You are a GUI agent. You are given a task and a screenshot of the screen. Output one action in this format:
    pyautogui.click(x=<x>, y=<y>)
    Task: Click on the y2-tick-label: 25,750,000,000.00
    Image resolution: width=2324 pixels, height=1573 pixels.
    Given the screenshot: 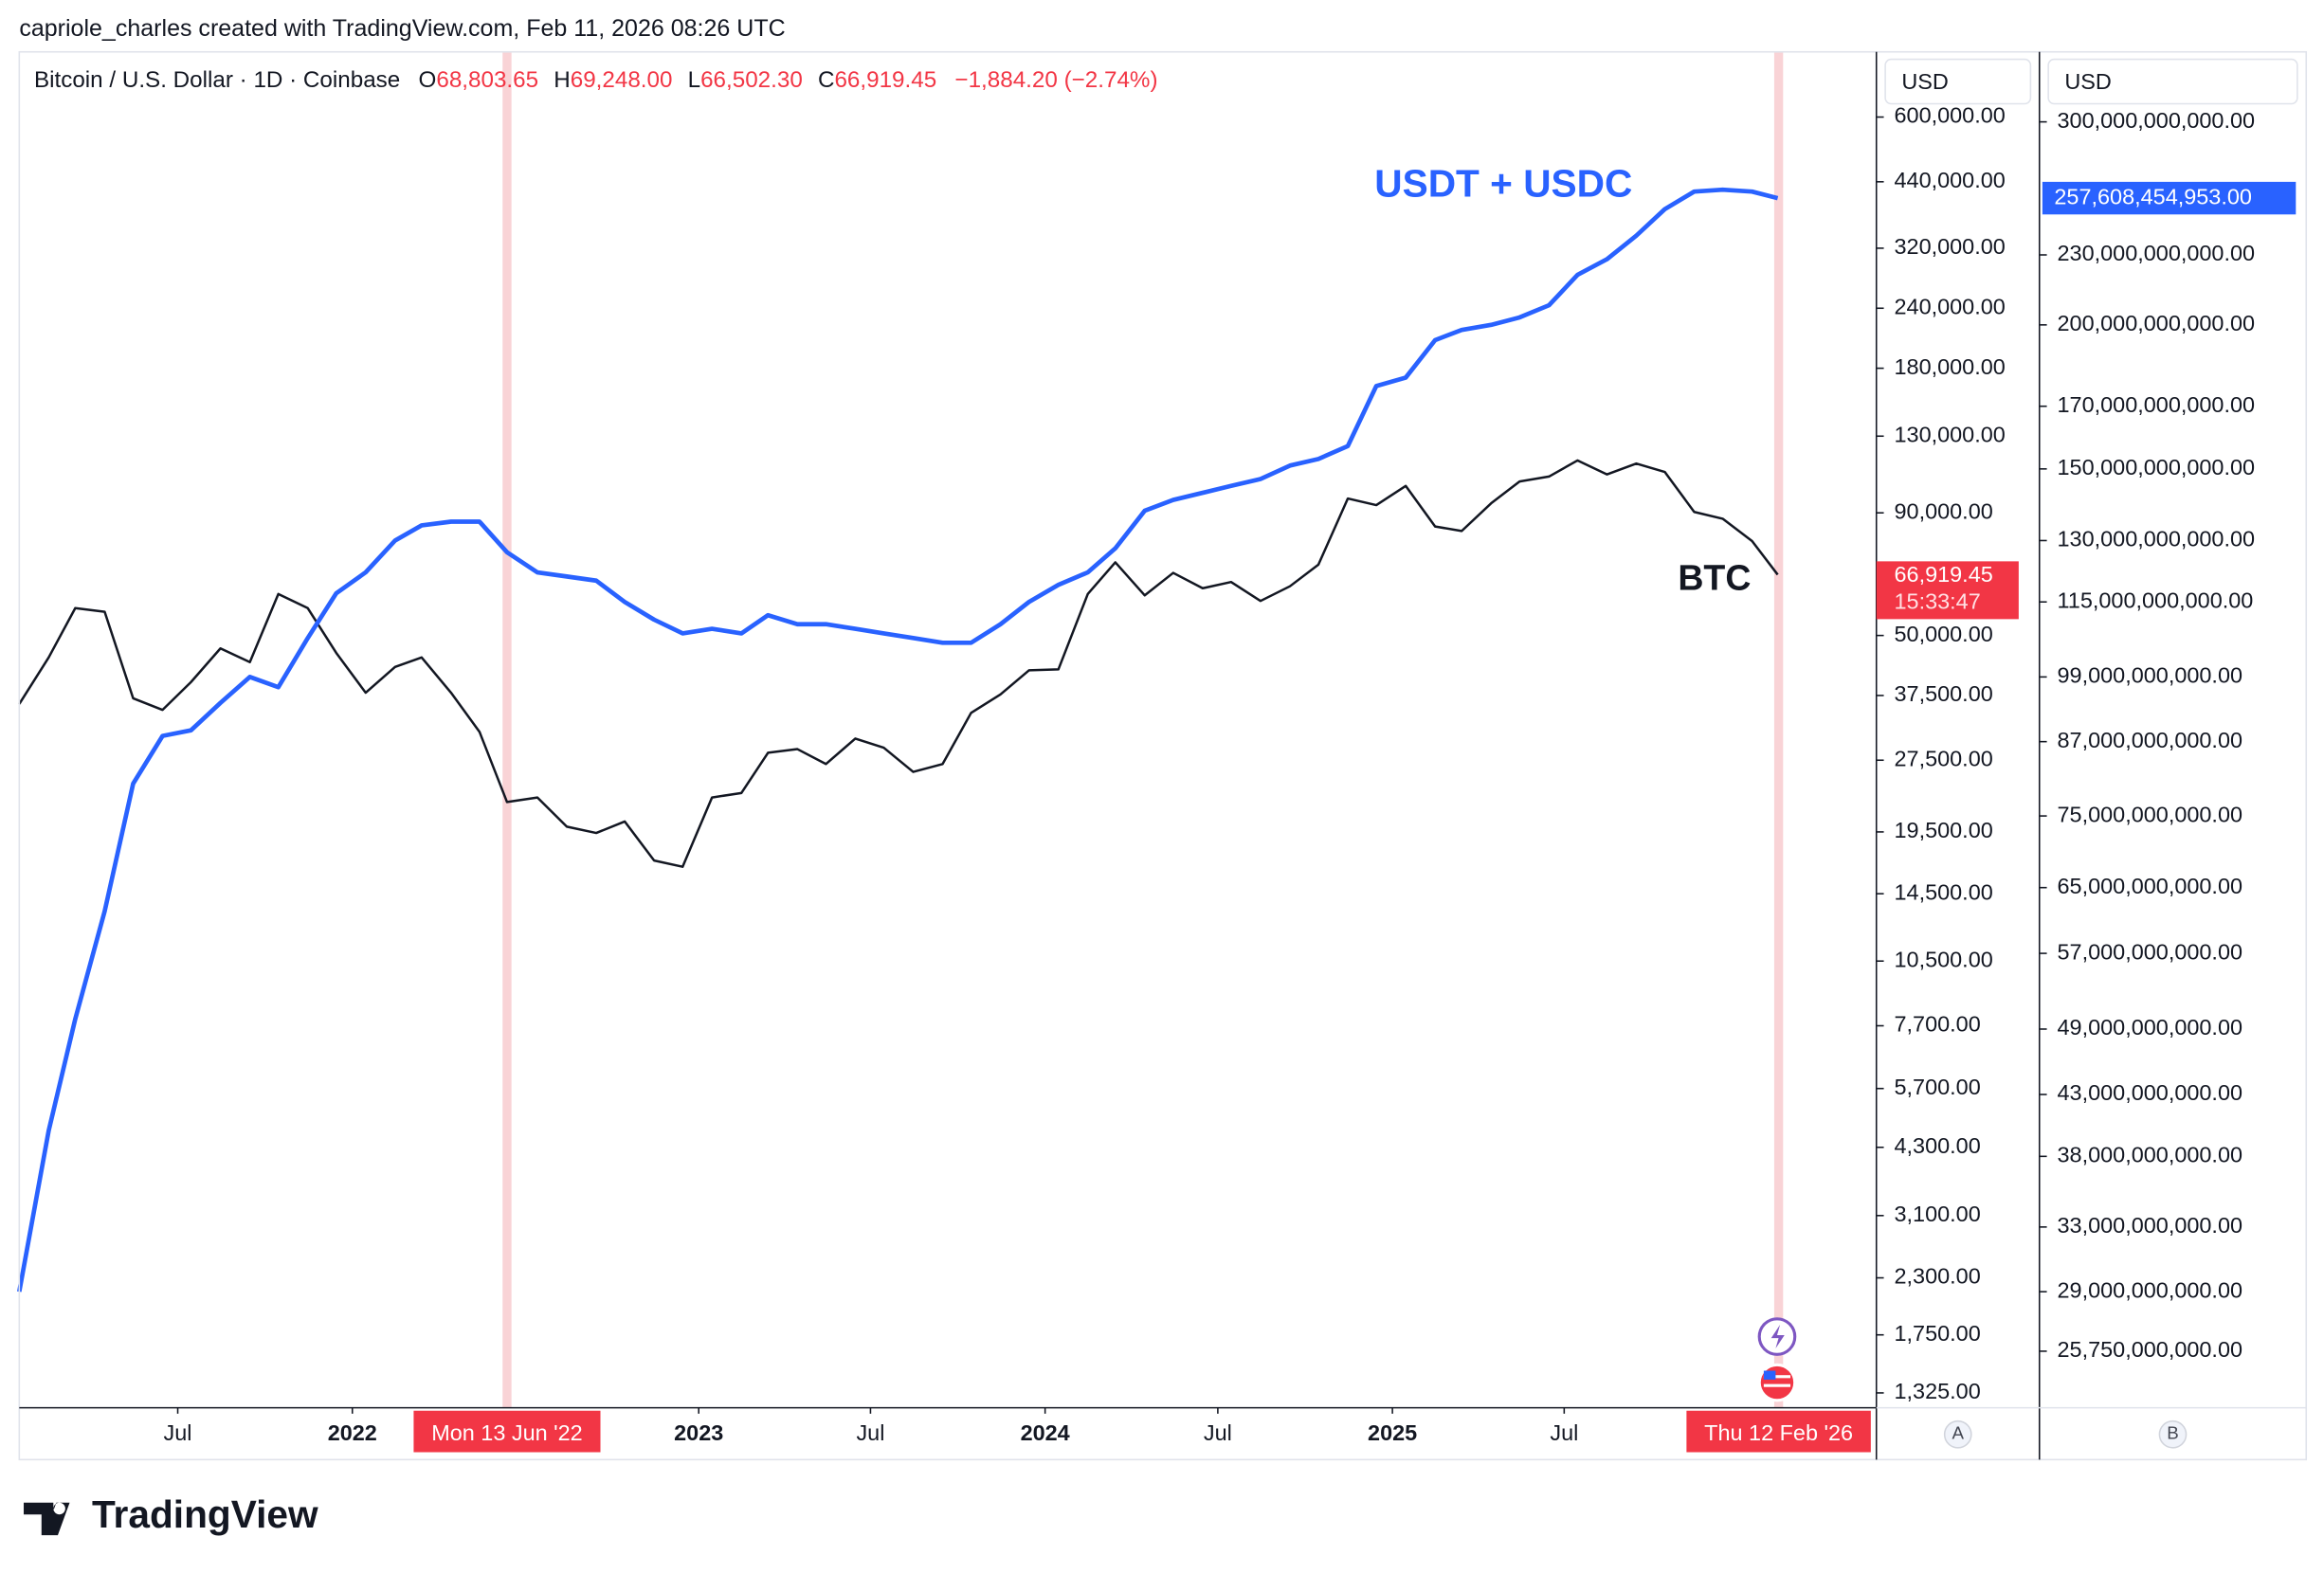 What is the action you would take?
    pyautogui.click(x=2151, y=1349)
    